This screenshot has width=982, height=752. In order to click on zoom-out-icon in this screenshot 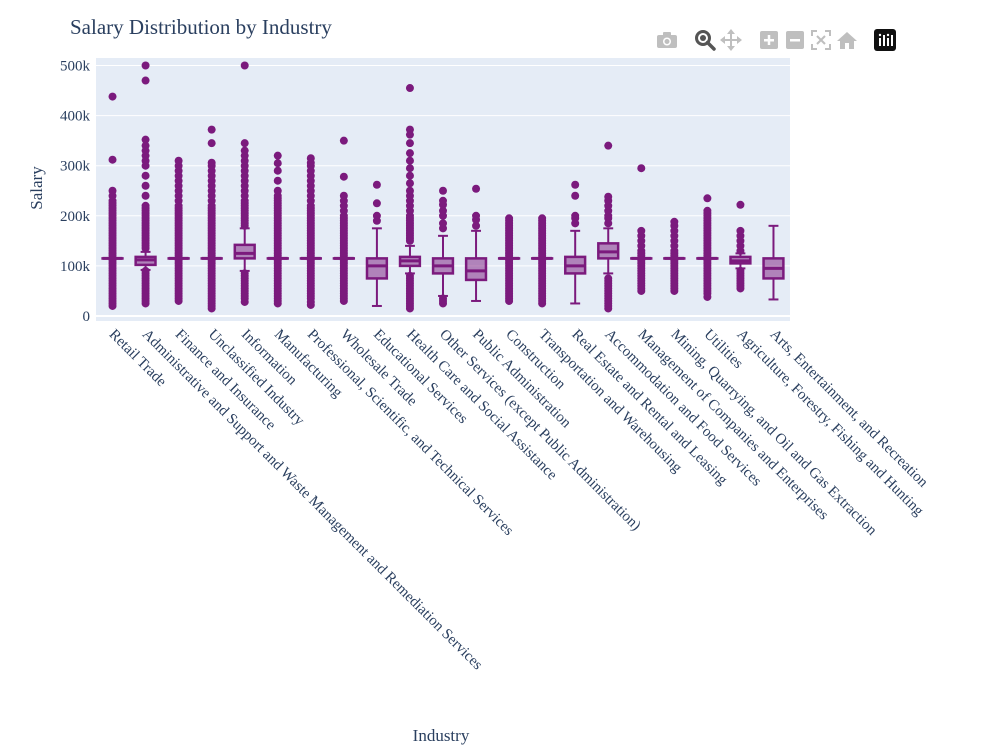, I will do `click(795, 40)`.